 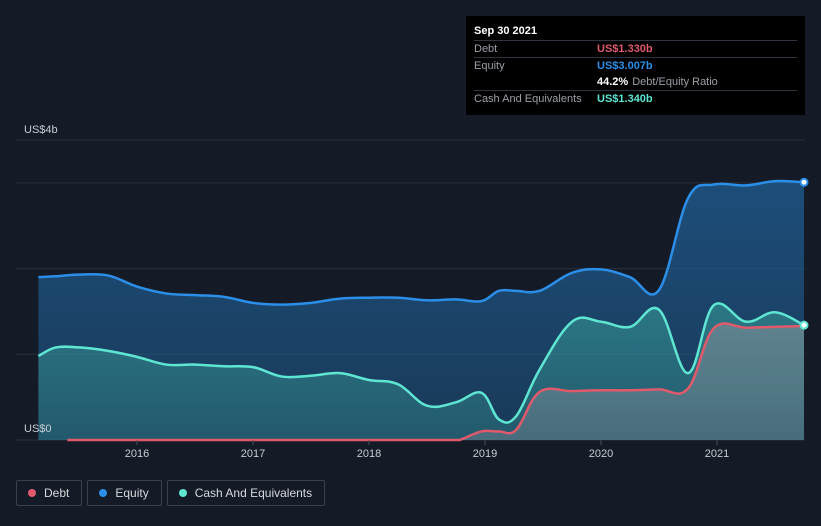 I want to click on series-end-markers, so click(x=804, y=253).